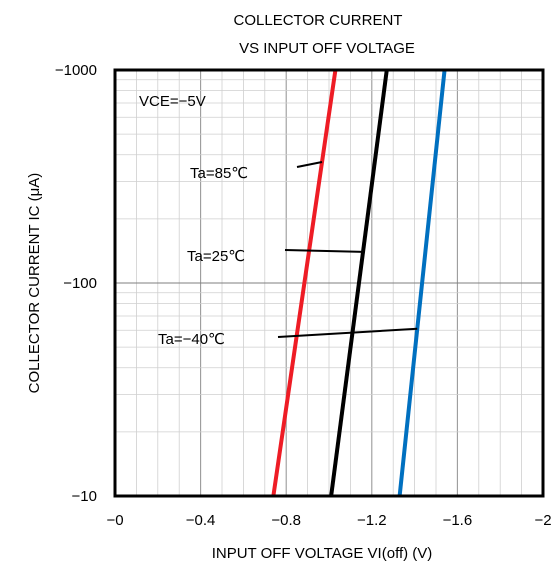 This screenshot has height=568, width=560. I want to click on annotation-leaders, so click(347, 249).